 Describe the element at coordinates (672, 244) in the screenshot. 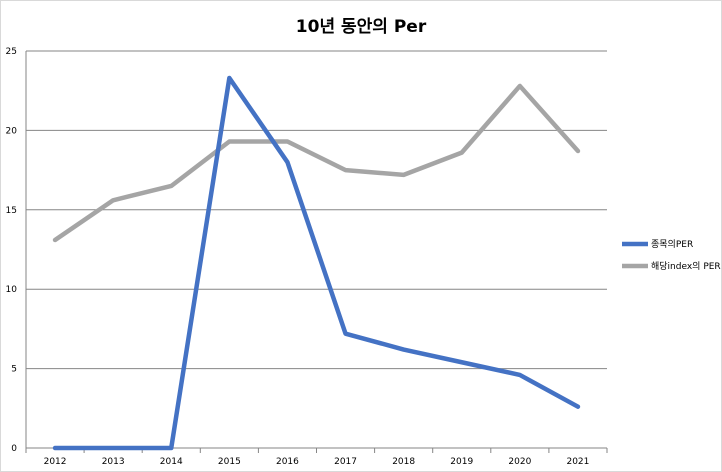

I see `legend-entry: 종목의PER` at that location.